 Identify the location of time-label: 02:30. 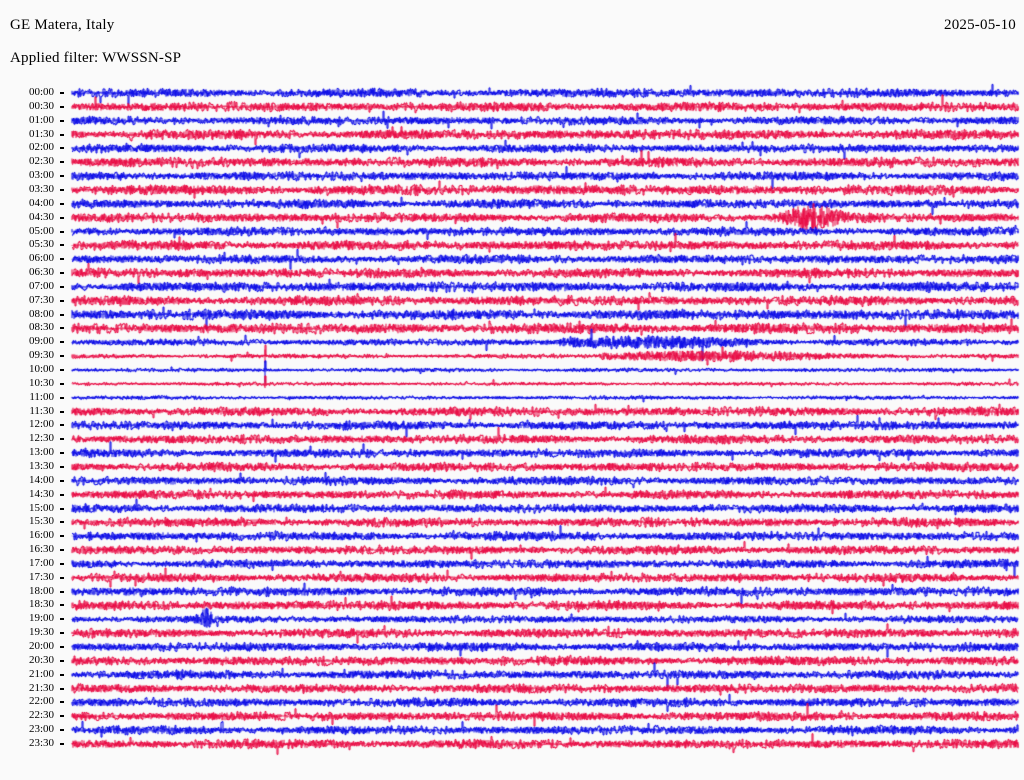
(41, 161).